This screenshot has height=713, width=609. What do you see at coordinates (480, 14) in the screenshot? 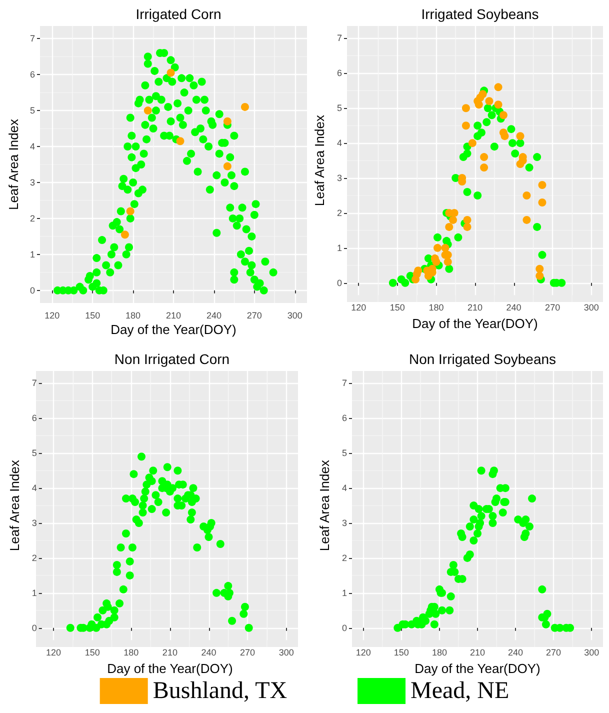
I see `chart-title: Irrigated Soybeans` at bounding box center [480, 14].